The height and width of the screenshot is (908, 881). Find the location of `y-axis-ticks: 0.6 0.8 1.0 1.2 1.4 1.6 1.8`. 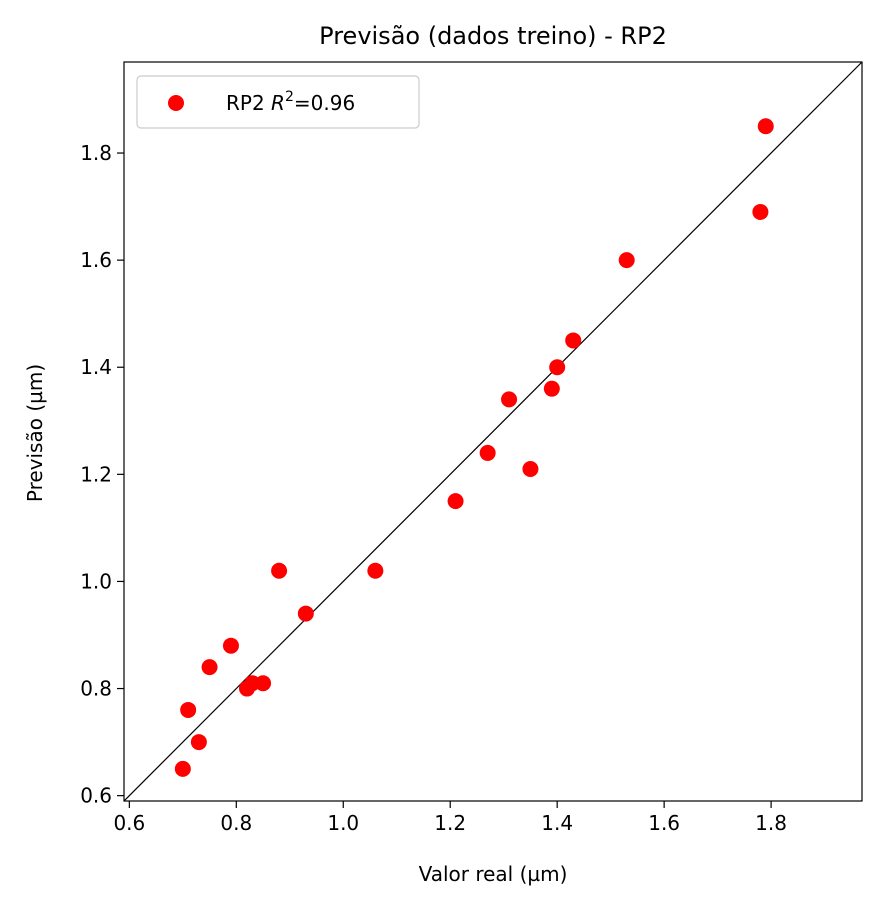

y-axis-ticks: 0.6 0.8 1.0 1.2 1.4 1.6 1.8 is located at coordinates (102, 474).